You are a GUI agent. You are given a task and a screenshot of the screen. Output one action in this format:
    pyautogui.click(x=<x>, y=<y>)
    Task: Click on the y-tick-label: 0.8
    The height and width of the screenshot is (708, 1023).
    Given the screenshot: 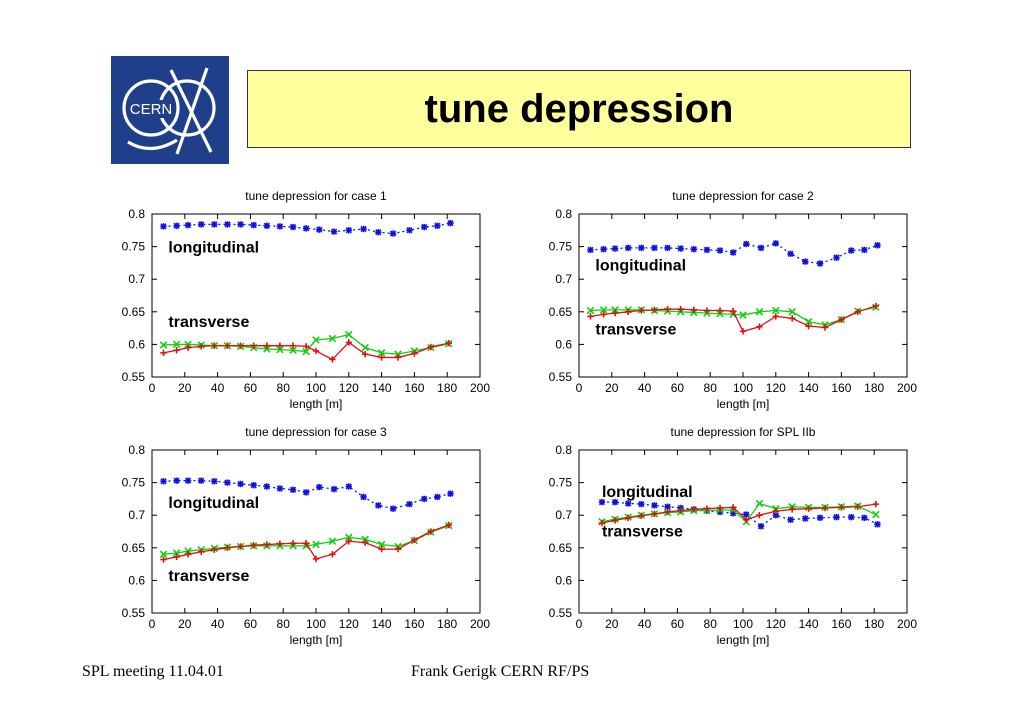 What is the action you would take?
    pyautogui.click(x=563, y=214)
    